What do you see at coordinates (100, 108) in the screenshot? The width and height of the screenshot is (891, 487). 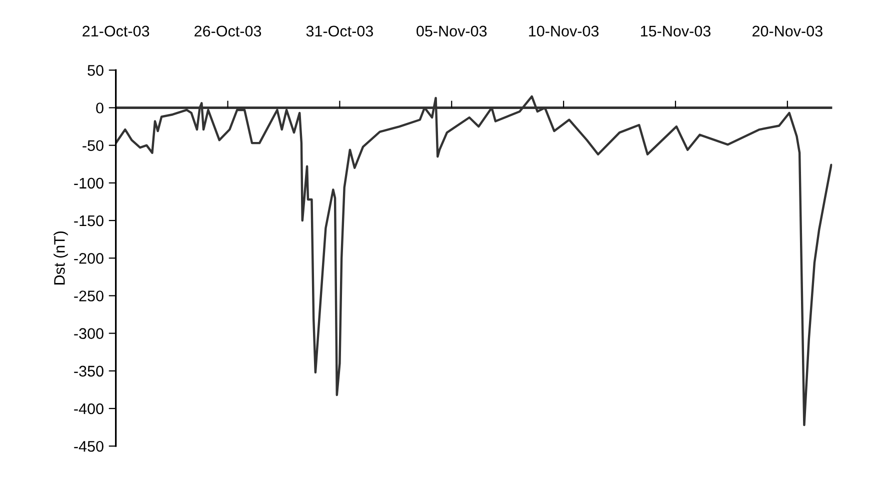 I see `y-tick-label: 0` at bounding box center [100, 108].